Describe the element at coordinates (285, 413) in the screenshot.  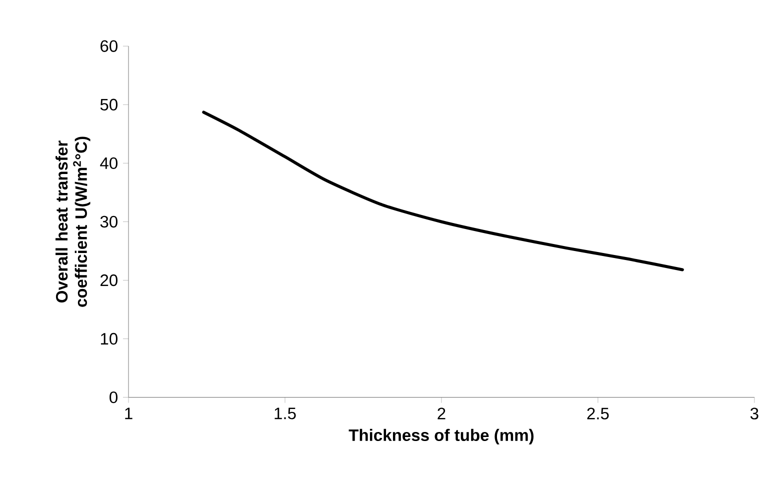
I see `x-tick-label: 1.5` at that location.